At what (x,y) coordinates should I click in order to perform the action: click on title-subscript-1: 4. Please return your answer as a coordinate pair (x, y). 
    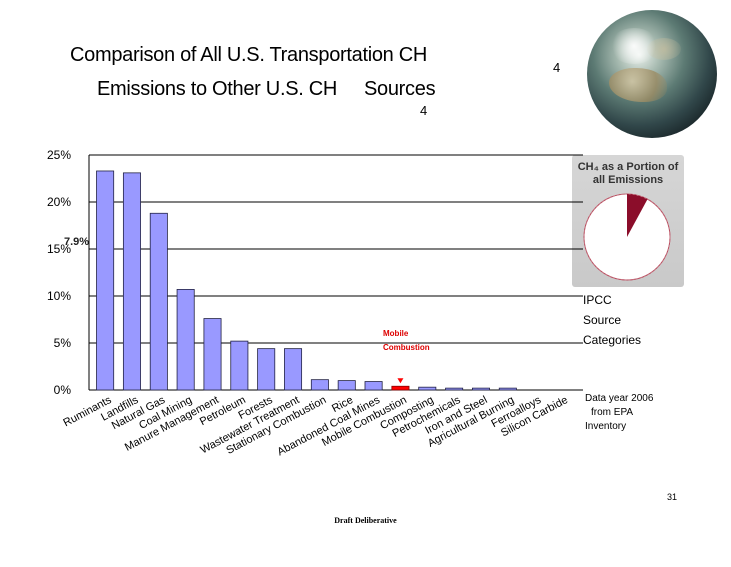
    Looking at the image, I should click on (557, 67).